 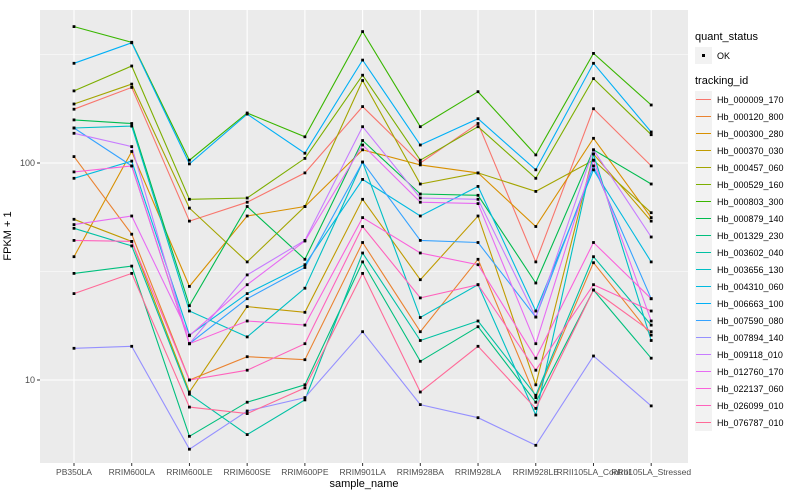 I want to click on legend-item-label: Hb_003656_130, so click(x=750, y=269).